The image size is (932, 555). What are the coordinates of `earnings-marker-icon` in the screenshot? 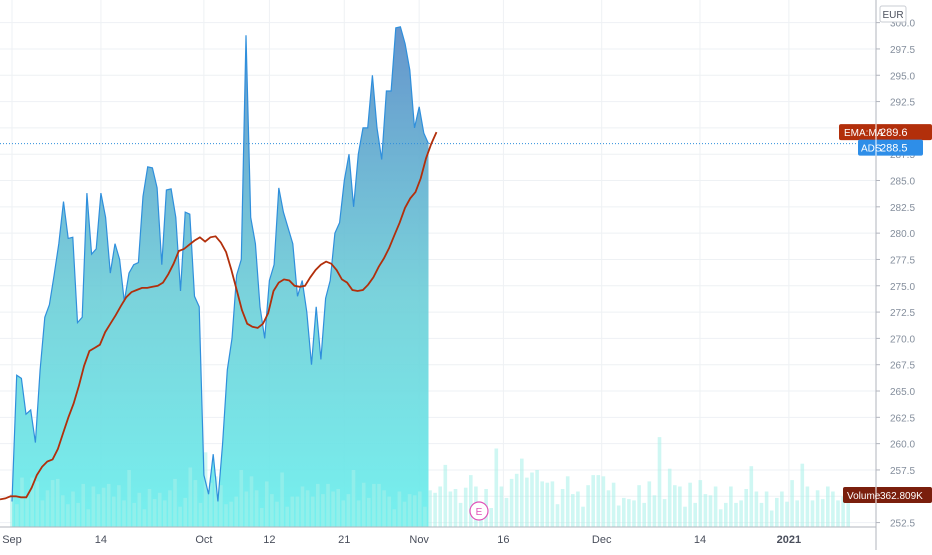 It's located at (479, 511).